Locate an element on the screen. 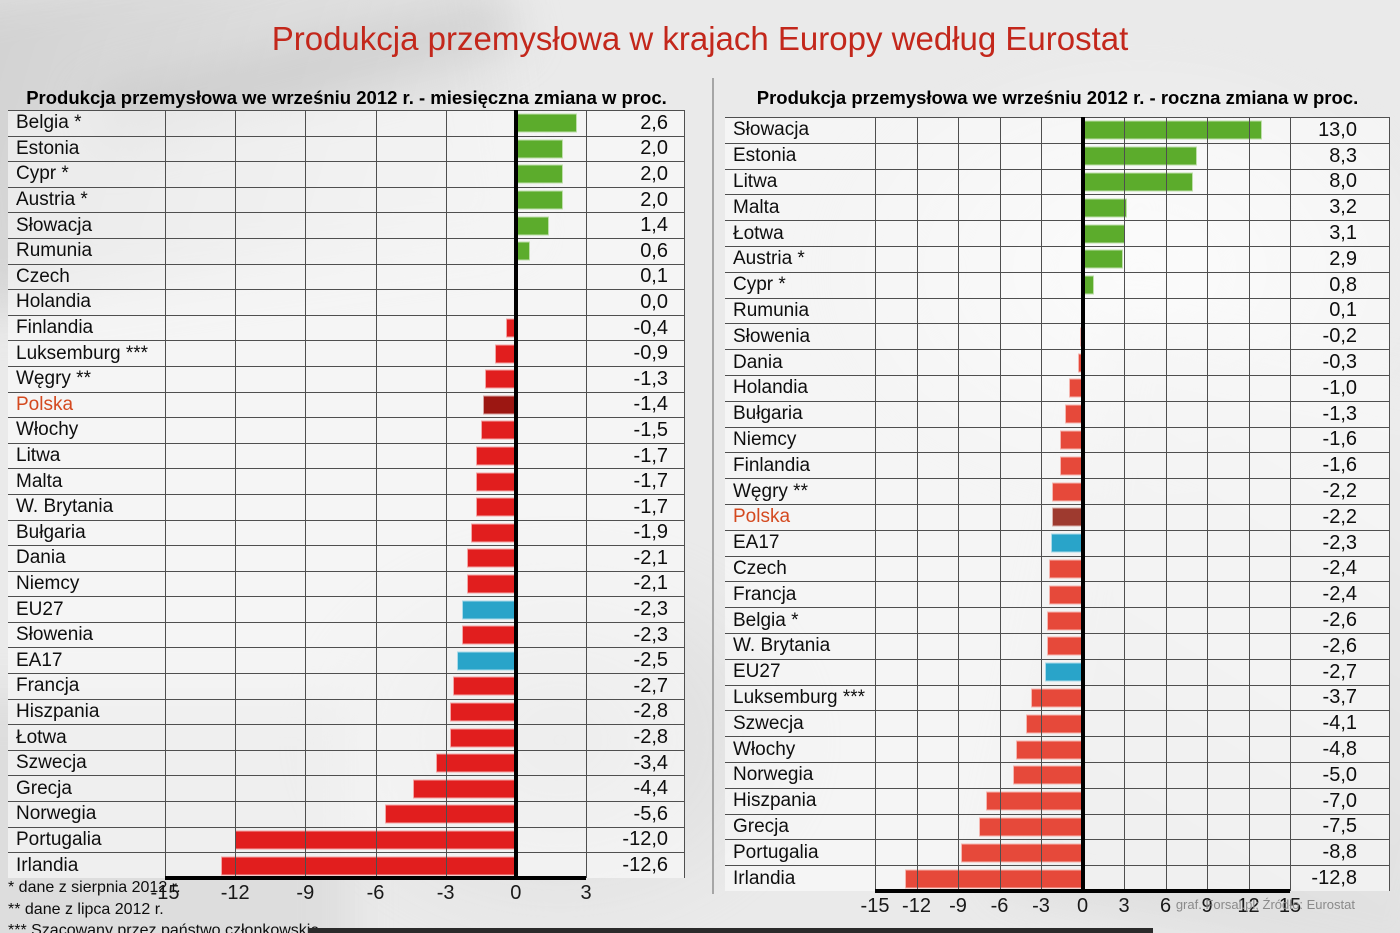 The image size is (1400, 933). bottom-dark-strip is located at coordinates (730, 930).